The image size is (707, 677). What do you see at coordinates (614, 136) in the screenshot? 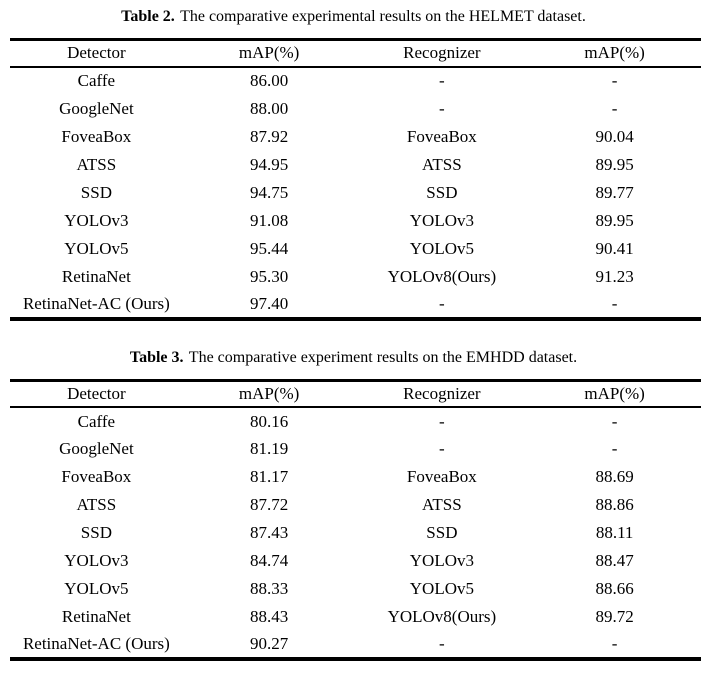
I see `table-cell: 90.04` at bounding box center [614, 136].